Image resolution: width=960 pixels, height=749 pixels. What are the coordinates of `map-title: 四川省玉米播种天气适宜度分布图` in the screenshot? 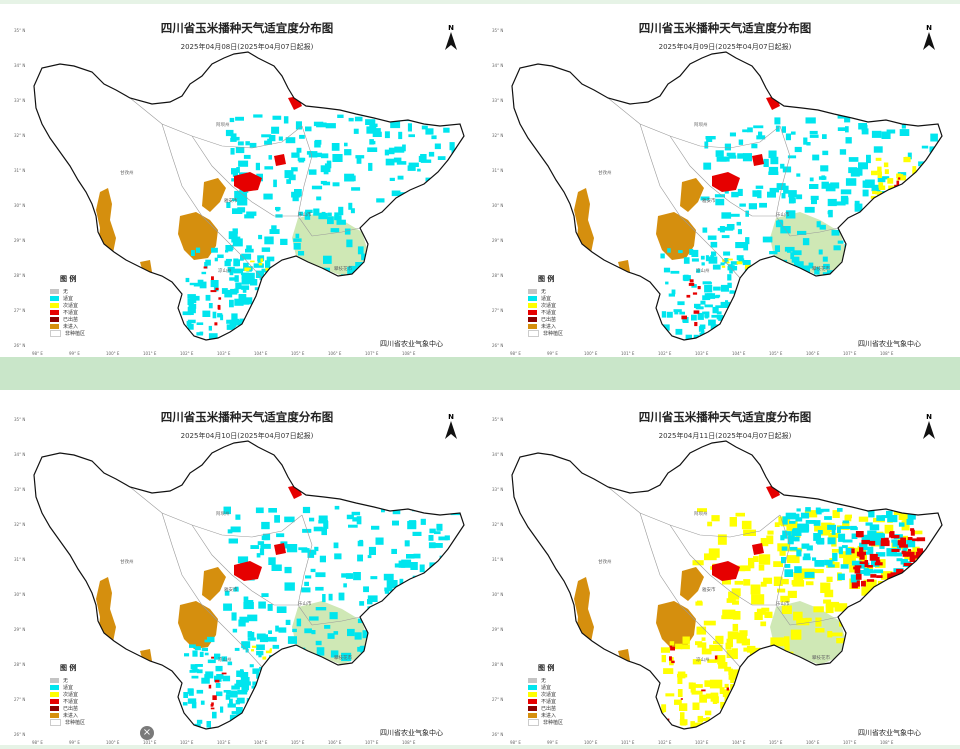 It's located at (247, 28).